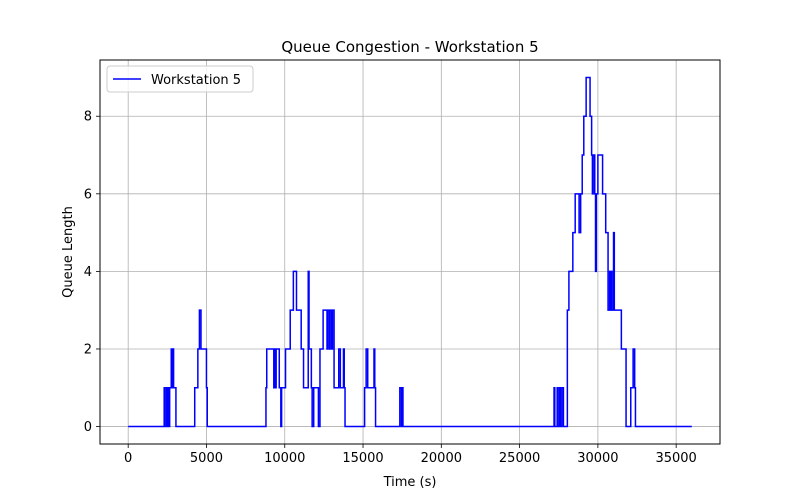 The height and width of the screenshot is (500, 800). I want to click on y-tick-label: 0, so click(88, 427).